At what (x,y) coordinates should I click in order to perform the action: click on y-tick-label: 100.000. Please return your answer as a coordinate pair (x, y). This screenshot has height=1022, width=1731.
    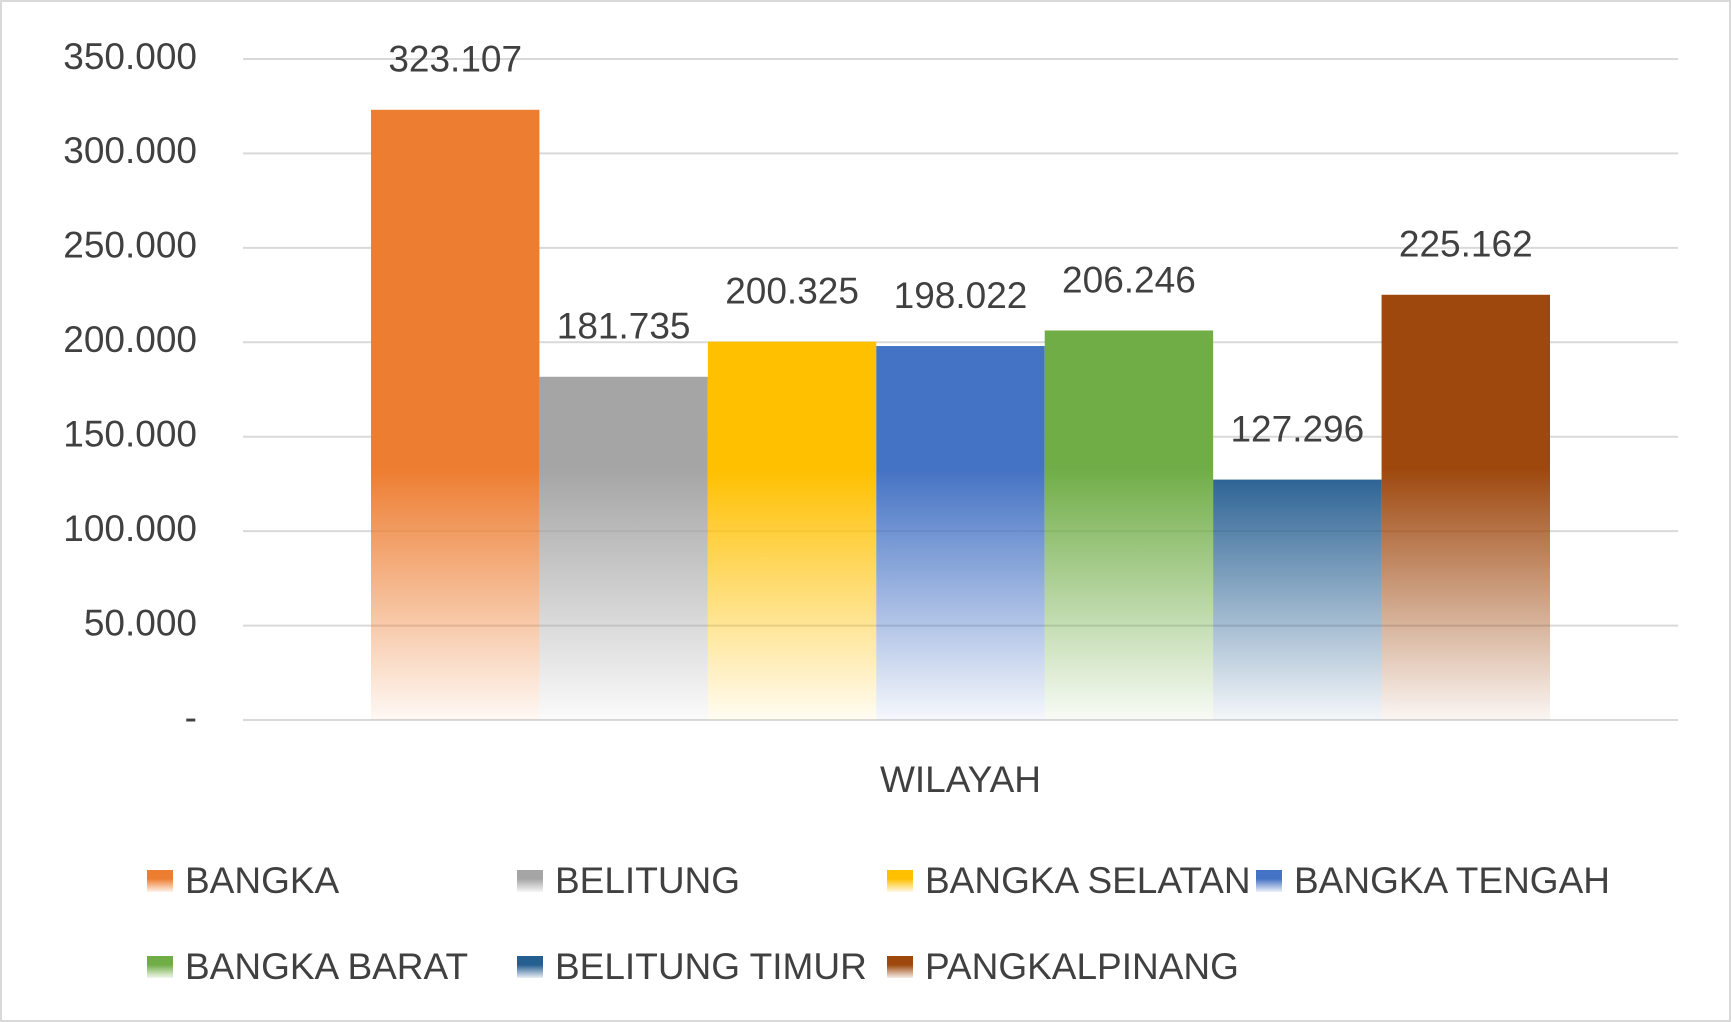
    Looking at the image, I should click on (130, 528).